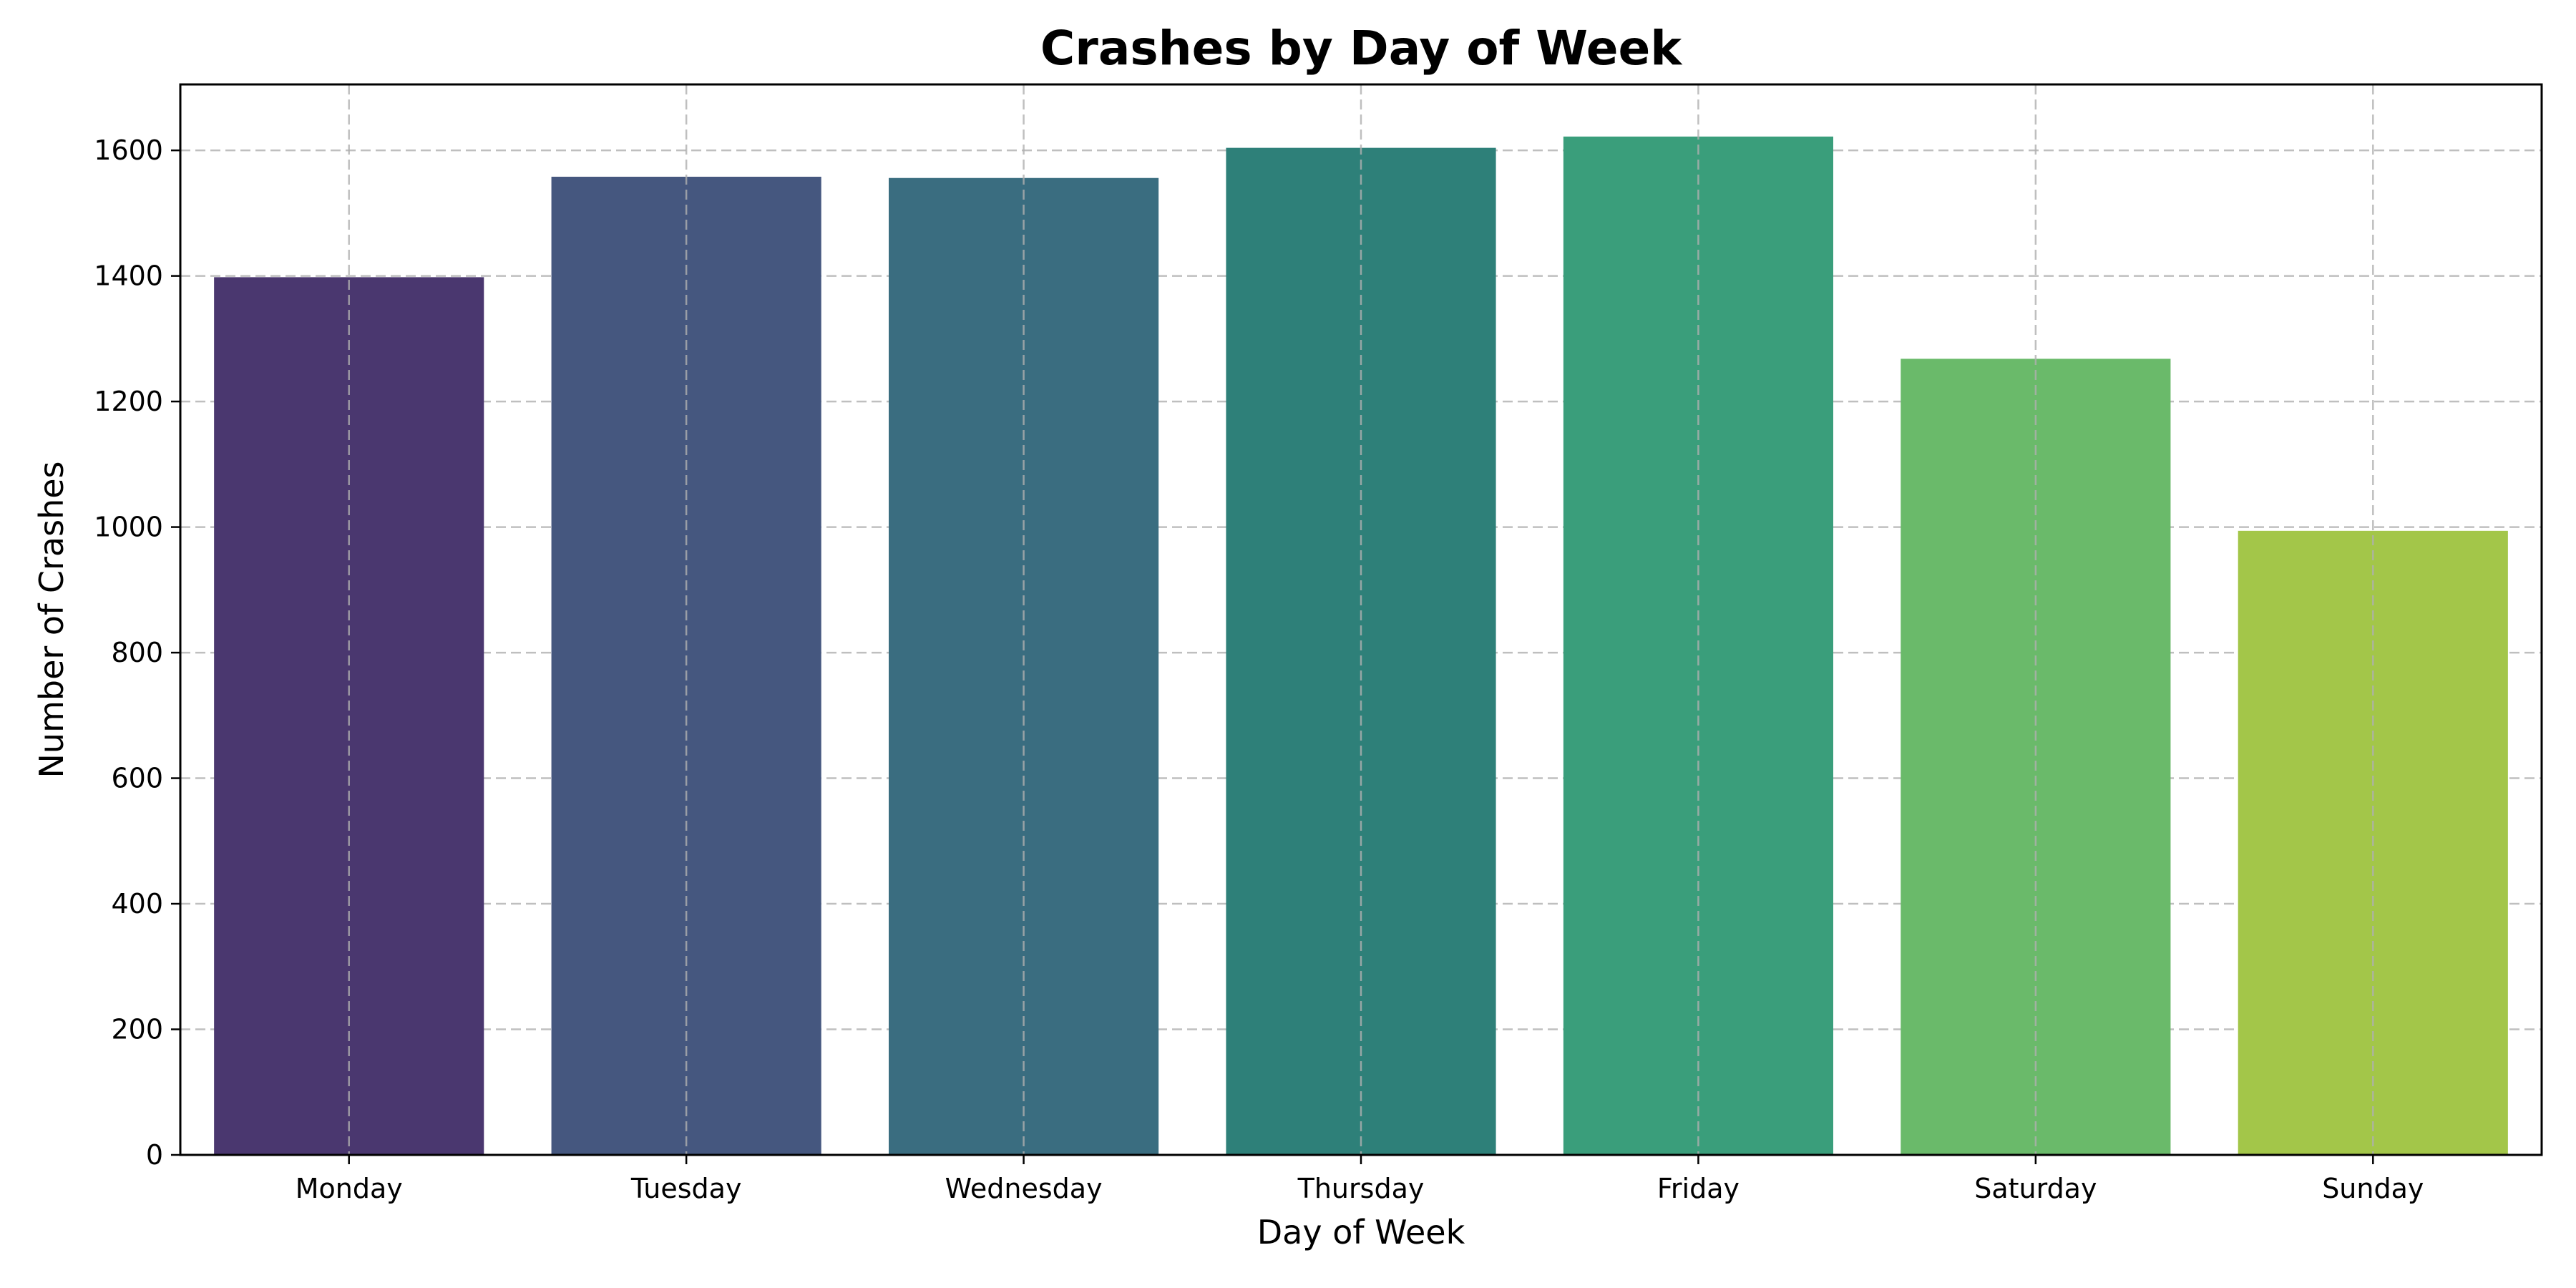 Image resolution: width=2576 pixels, height=1288 pixels. Describe the element at coordinates (2035, 1188) in the screenshot. I see `x-tick-label: Saturday` at that location.